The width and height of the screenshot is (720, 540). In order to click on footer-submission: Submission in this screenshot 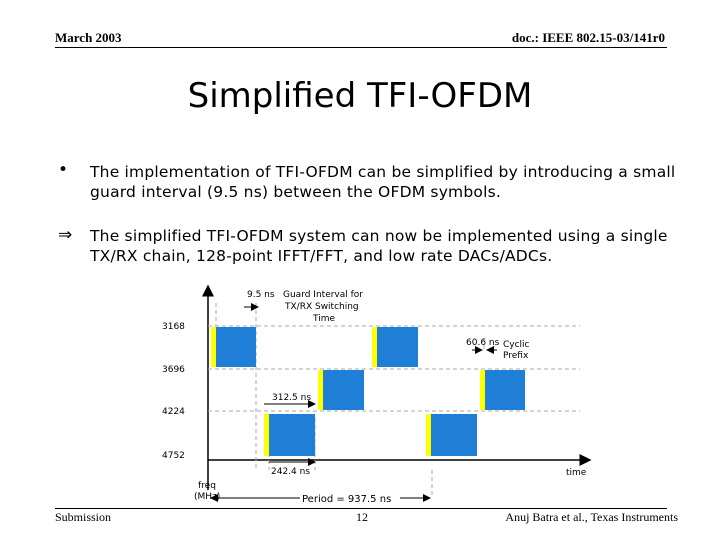, I will do `click(83, 517)`.